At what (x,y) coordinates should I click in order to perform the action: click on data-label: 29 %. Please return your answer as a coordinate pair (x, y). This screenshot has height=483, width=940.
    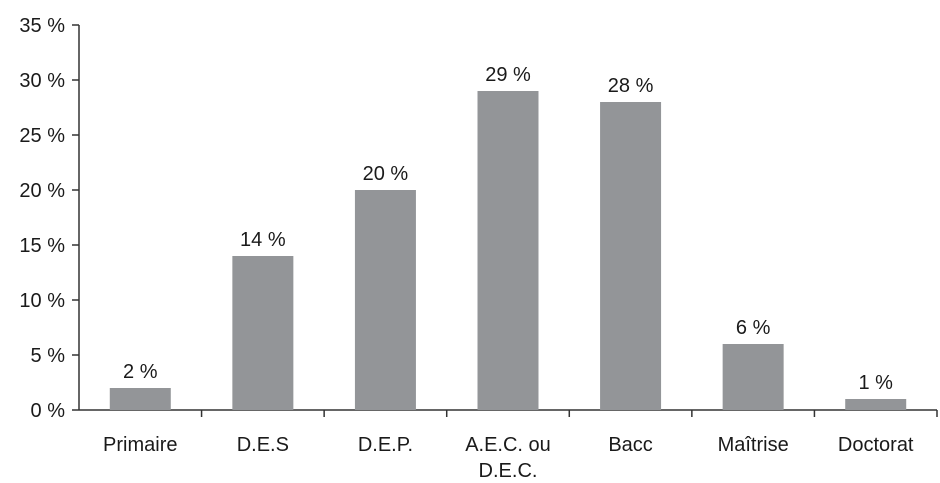
    Looking at the image, I should click on (508, 75).